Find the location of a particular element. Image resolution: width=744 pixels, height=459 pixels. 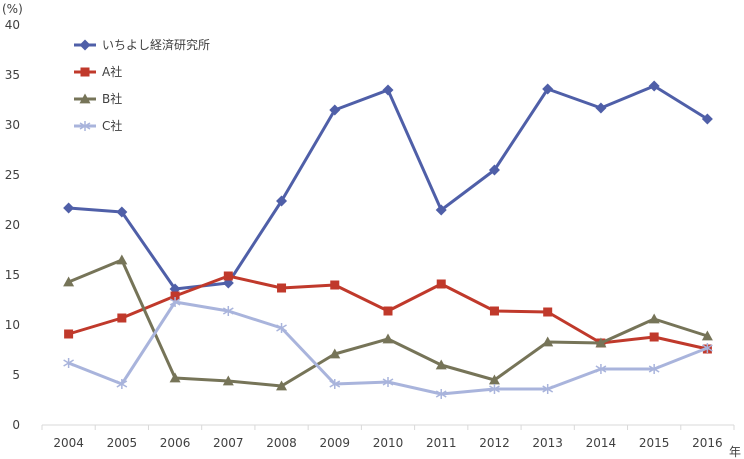

x-tick-label: 2016 is located at coordinates (707, 443).